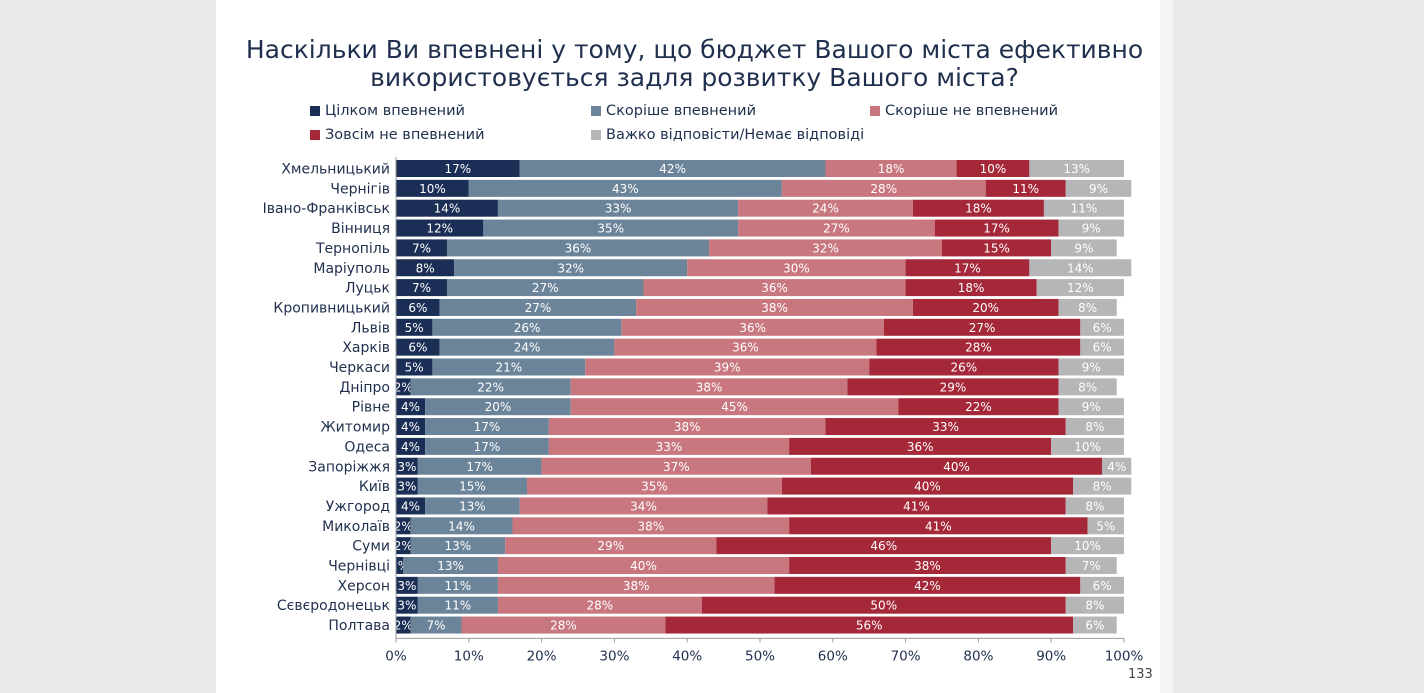 The image size is (1424, 693). Describe the element at coordinates (636, 586) in the screenshot. I see `data-label: 38%` at that location.